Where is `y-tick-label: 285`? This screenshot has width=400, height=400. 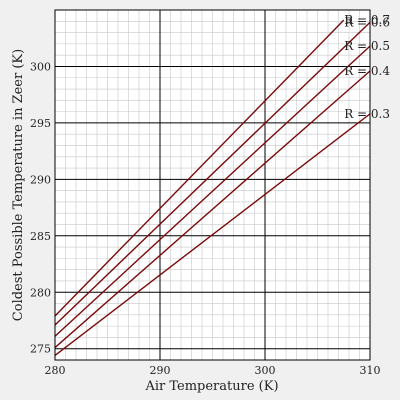
y-tick-label: 285 is located at coordinates (40, 236).